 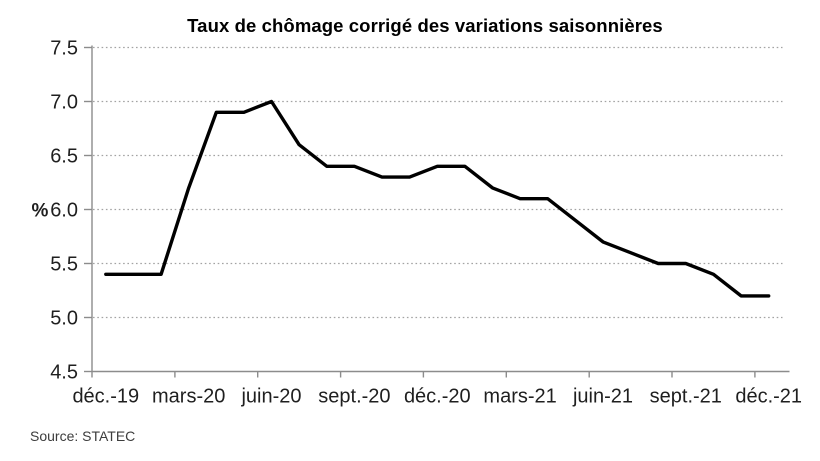 What do you see at coordinates (188, 397) in the screenshot?
I see `x-tick-label: mars-20` at bounding box center [188, 397].